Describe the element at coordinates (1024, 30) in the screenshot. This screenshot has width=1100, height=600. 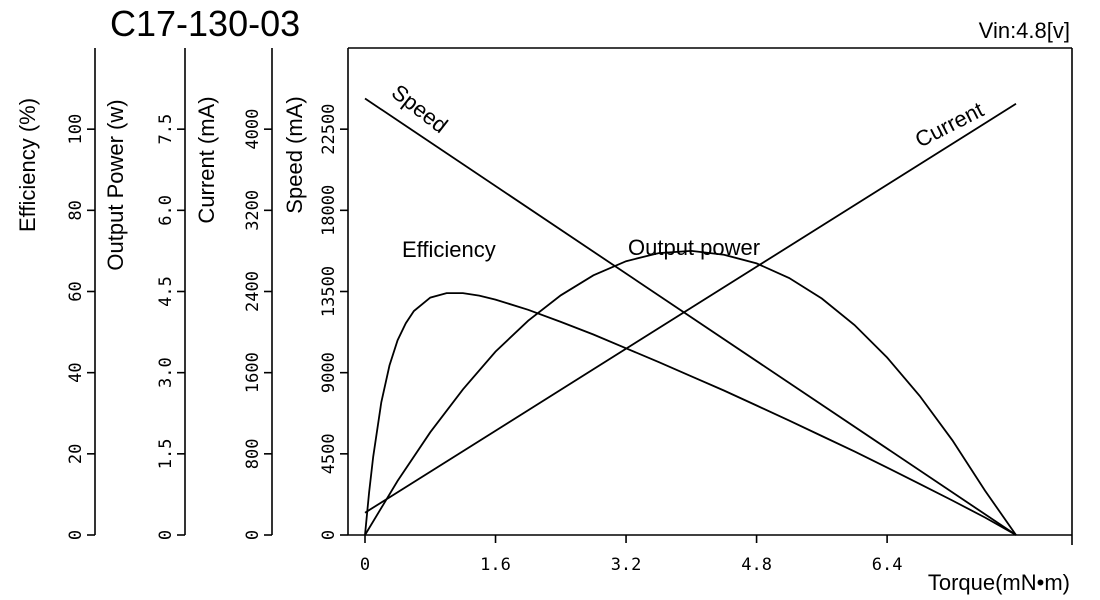
I see `voltage-label: Vin:4.8[v]` at that location.